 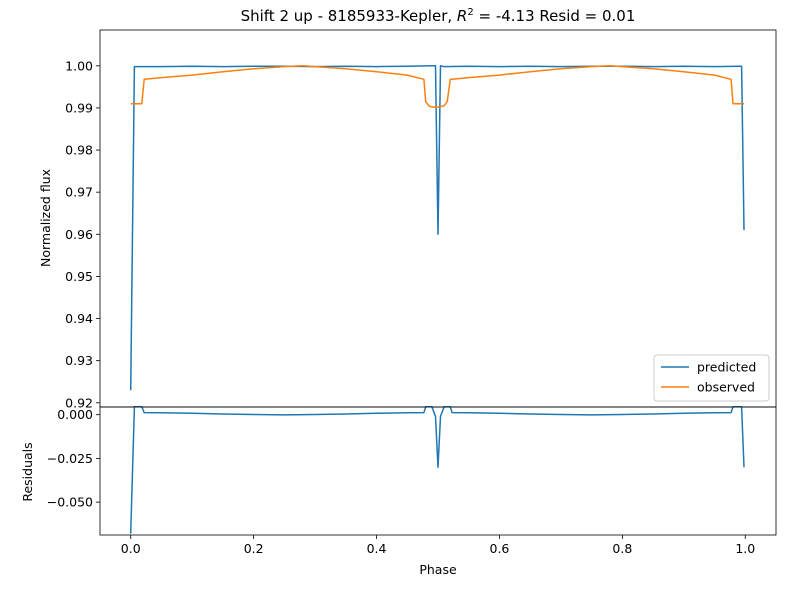 What do you see at coordinates (79, 318) in the screenshot?
I see `main-y-tick-label: 0.94` at bounding box center [79, 318].